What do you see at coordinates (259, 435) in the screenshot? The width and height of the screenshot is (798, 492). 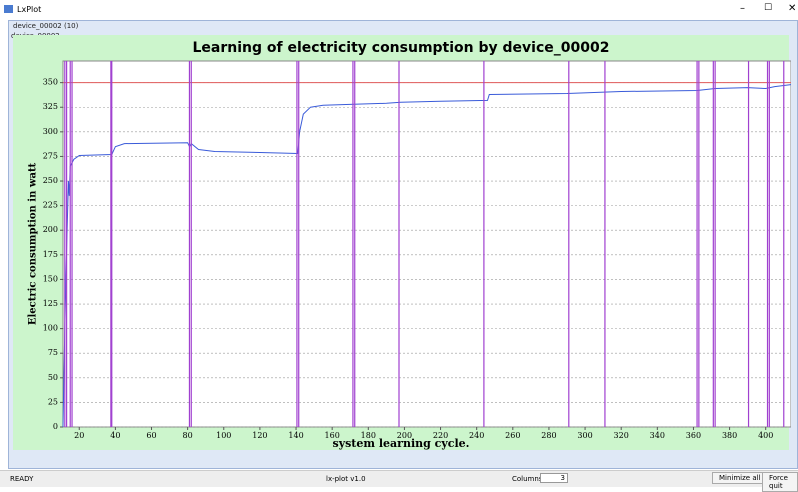 I see `x-tick-label: 120` at bounding box center [259, 435].